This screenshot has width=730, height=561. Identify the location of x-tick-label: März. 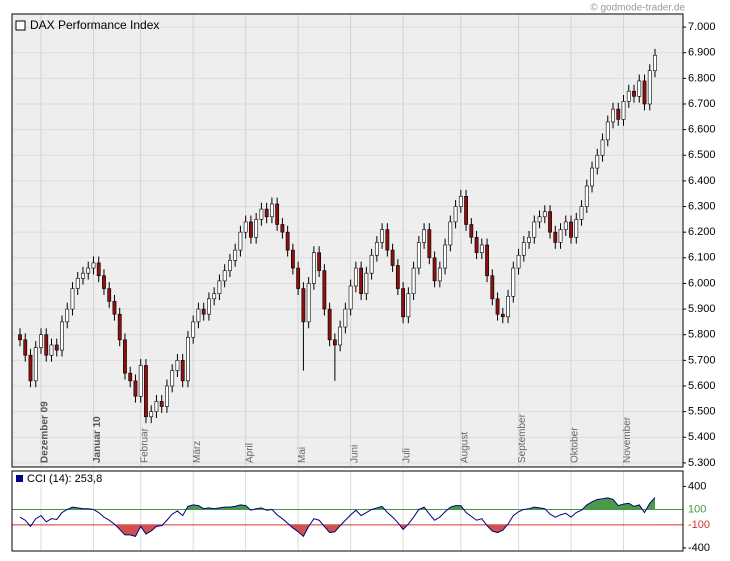
(197, 452).